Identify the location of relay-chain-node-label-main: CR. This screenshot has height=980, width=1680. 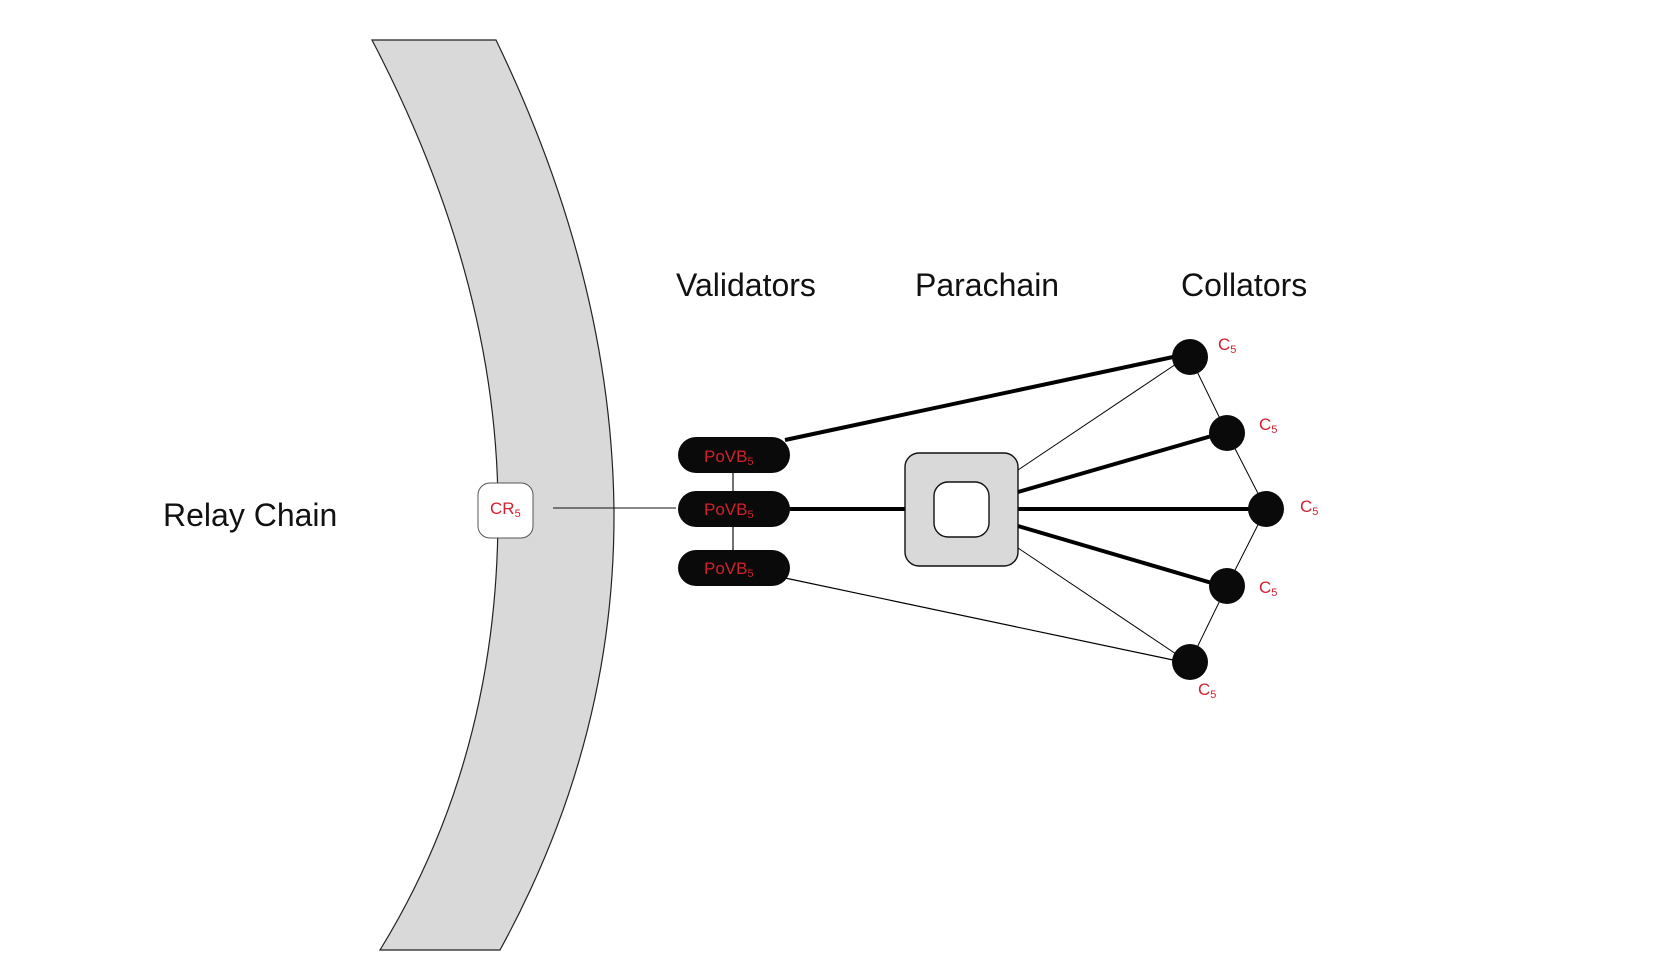
(502, 508).